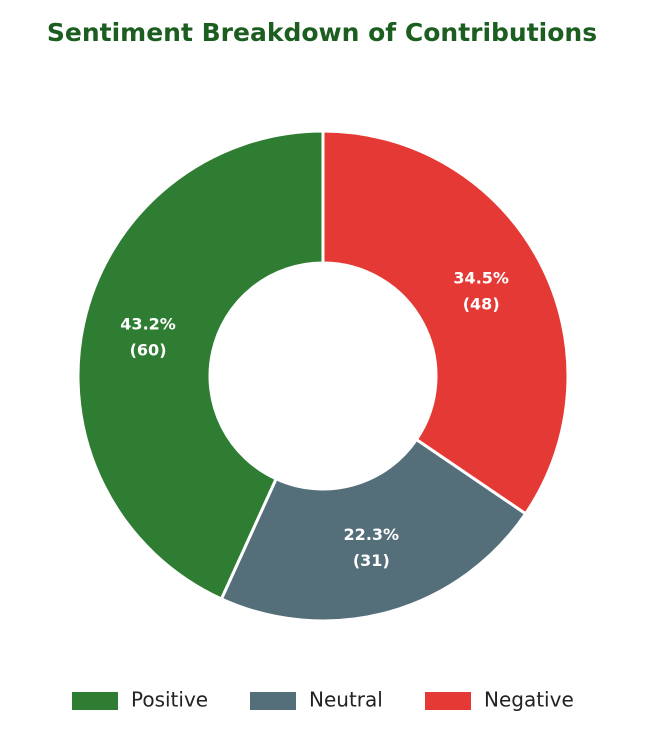 Image resolution: width=645 pixels, height=738 pixels. What do you see at coordinates (148, 350) in the screenshot?
I see `count-label: (60)` at bounding box center [148, 350].